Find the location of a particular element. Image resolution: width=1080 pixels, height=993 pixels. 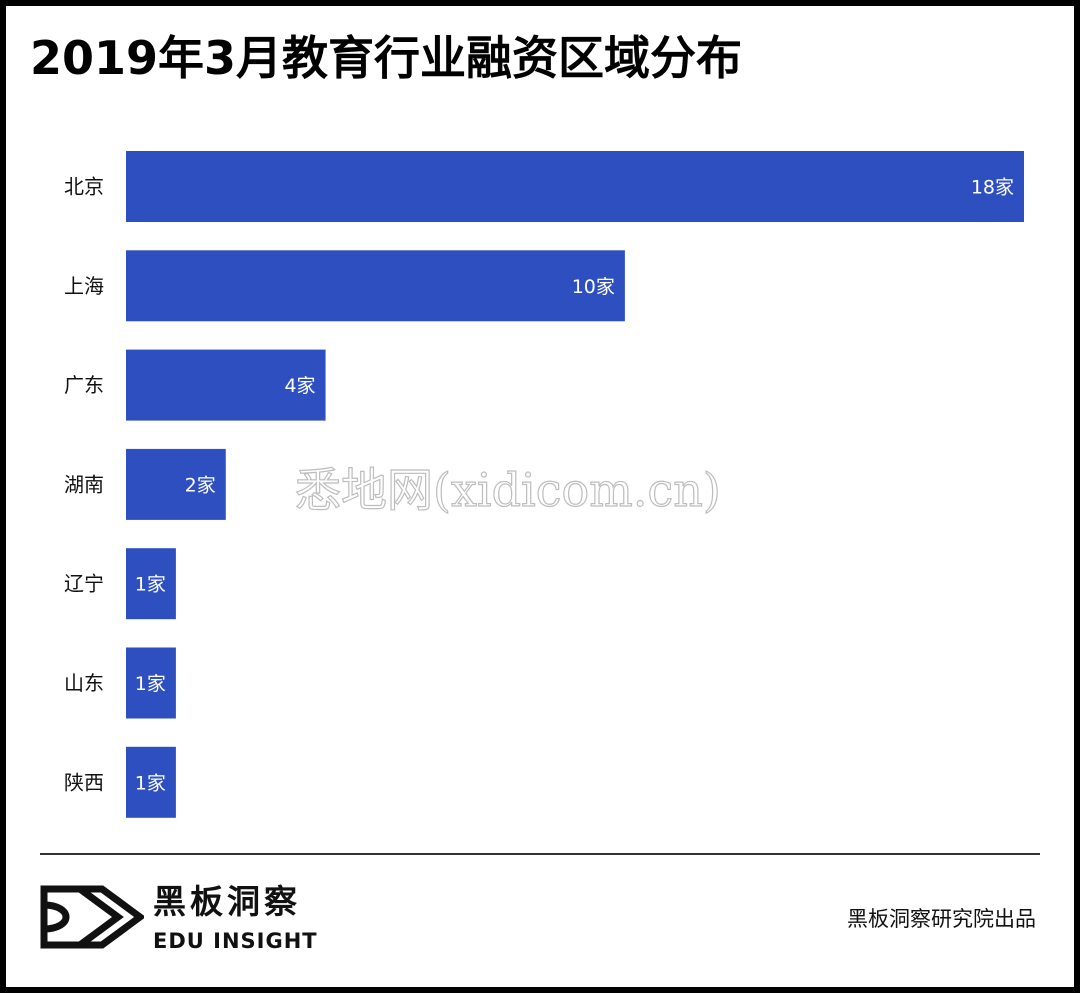

source-credit: 黑板洞察研究院出品 is located at coordinates (941, 919).